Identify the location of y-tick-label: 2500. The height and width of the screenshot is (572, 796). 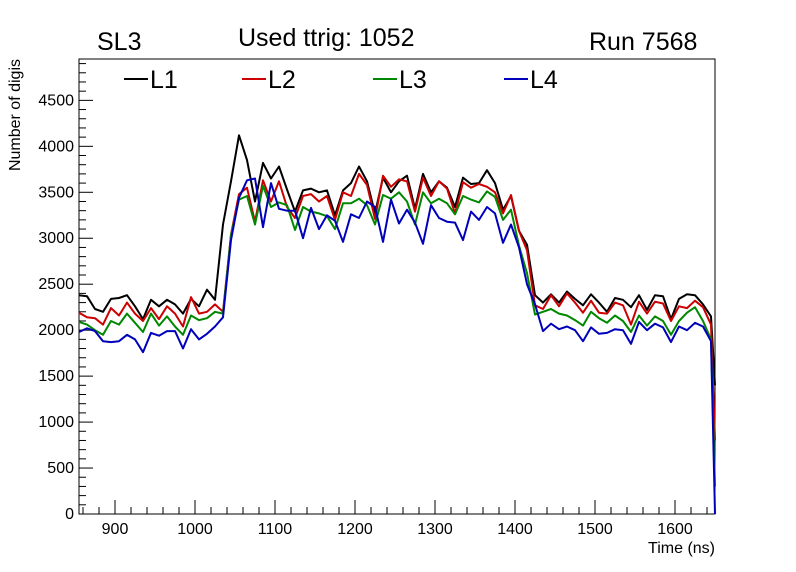
(56, 284).